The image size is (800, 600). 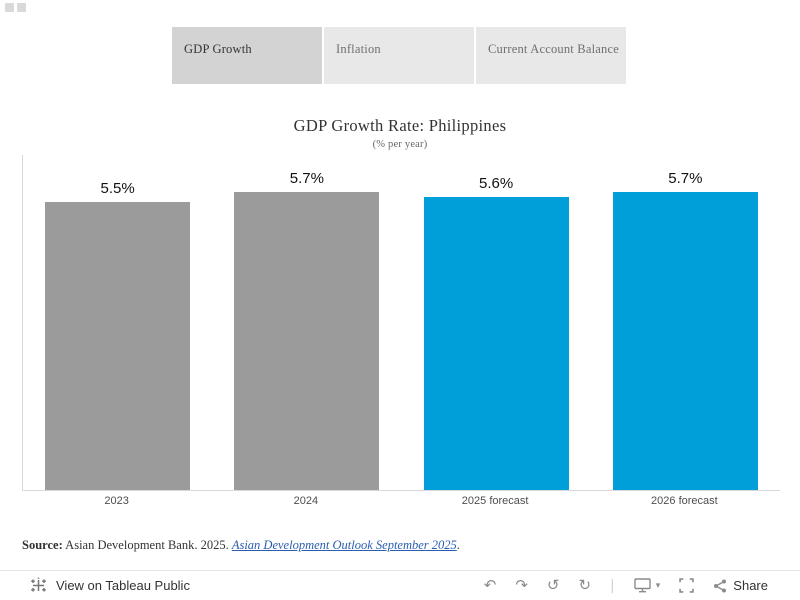 I want to click on bar-band-2024: 5.7%, so click(x=306, y=322).